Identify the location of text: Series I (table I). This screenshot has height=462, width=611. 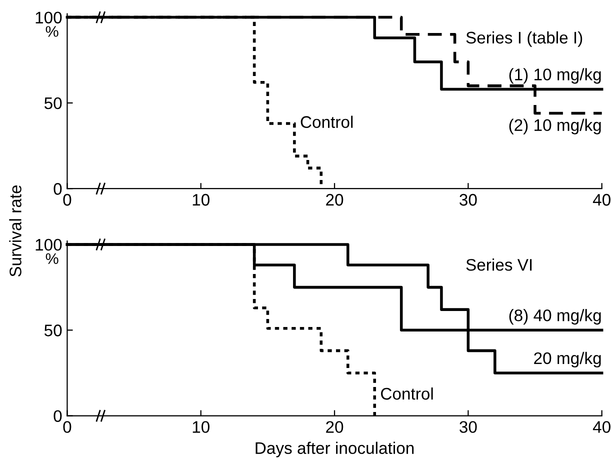
(524, 39).